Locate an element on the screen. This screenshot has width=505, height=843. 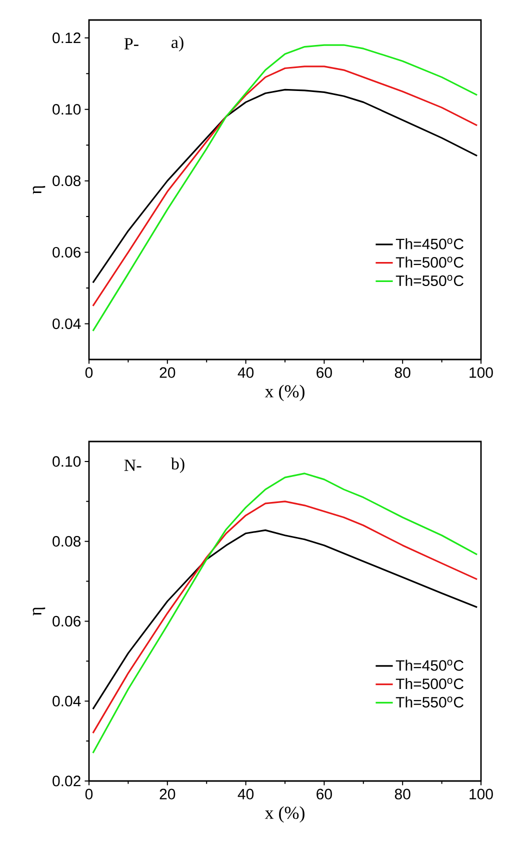
annotation: P- is located at coordinates (131, 44).